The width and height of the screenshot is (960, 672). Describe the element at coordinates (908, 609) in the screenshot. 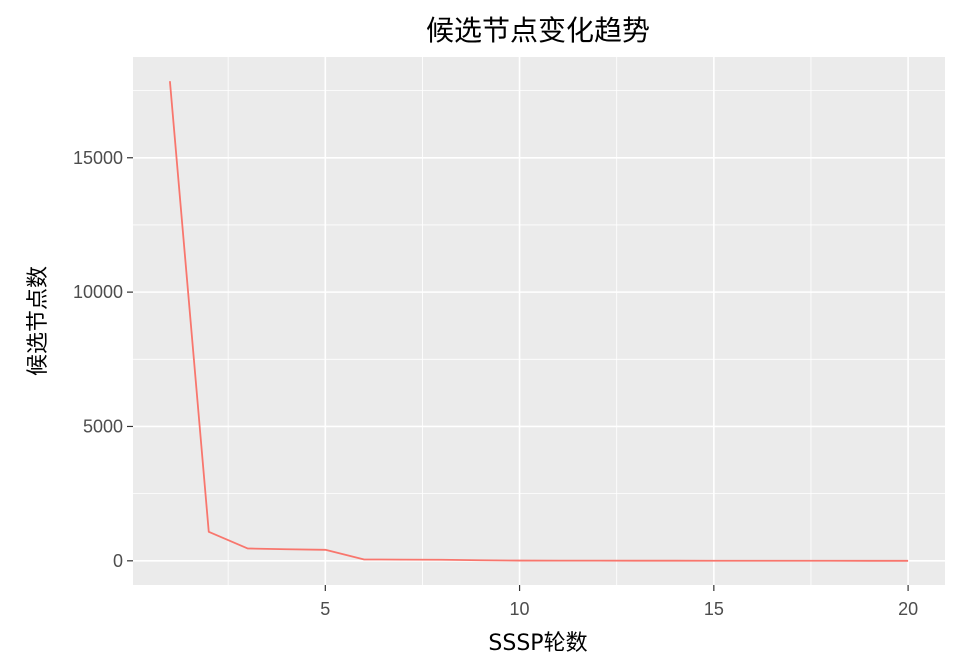

I see `x-tick-label: 20` at that location.